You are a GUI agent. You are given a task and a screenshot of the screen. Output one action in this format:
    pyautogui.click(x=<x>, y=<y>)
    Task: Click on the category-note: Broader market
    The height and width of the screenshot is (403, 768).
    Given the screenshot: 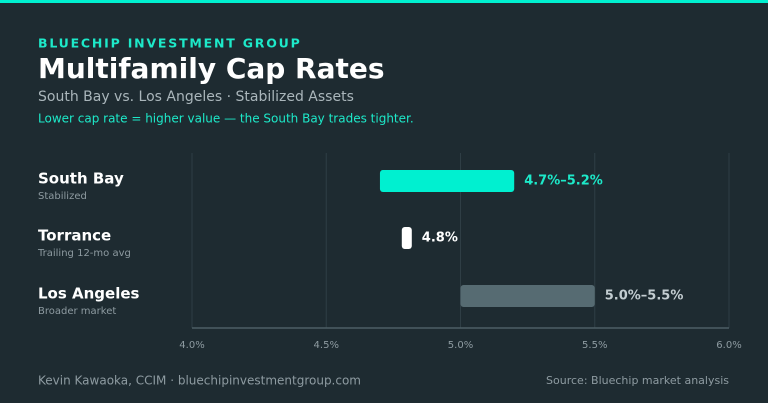 What is the action you would take?
    pyautogui.click(x=77, y=311)
    